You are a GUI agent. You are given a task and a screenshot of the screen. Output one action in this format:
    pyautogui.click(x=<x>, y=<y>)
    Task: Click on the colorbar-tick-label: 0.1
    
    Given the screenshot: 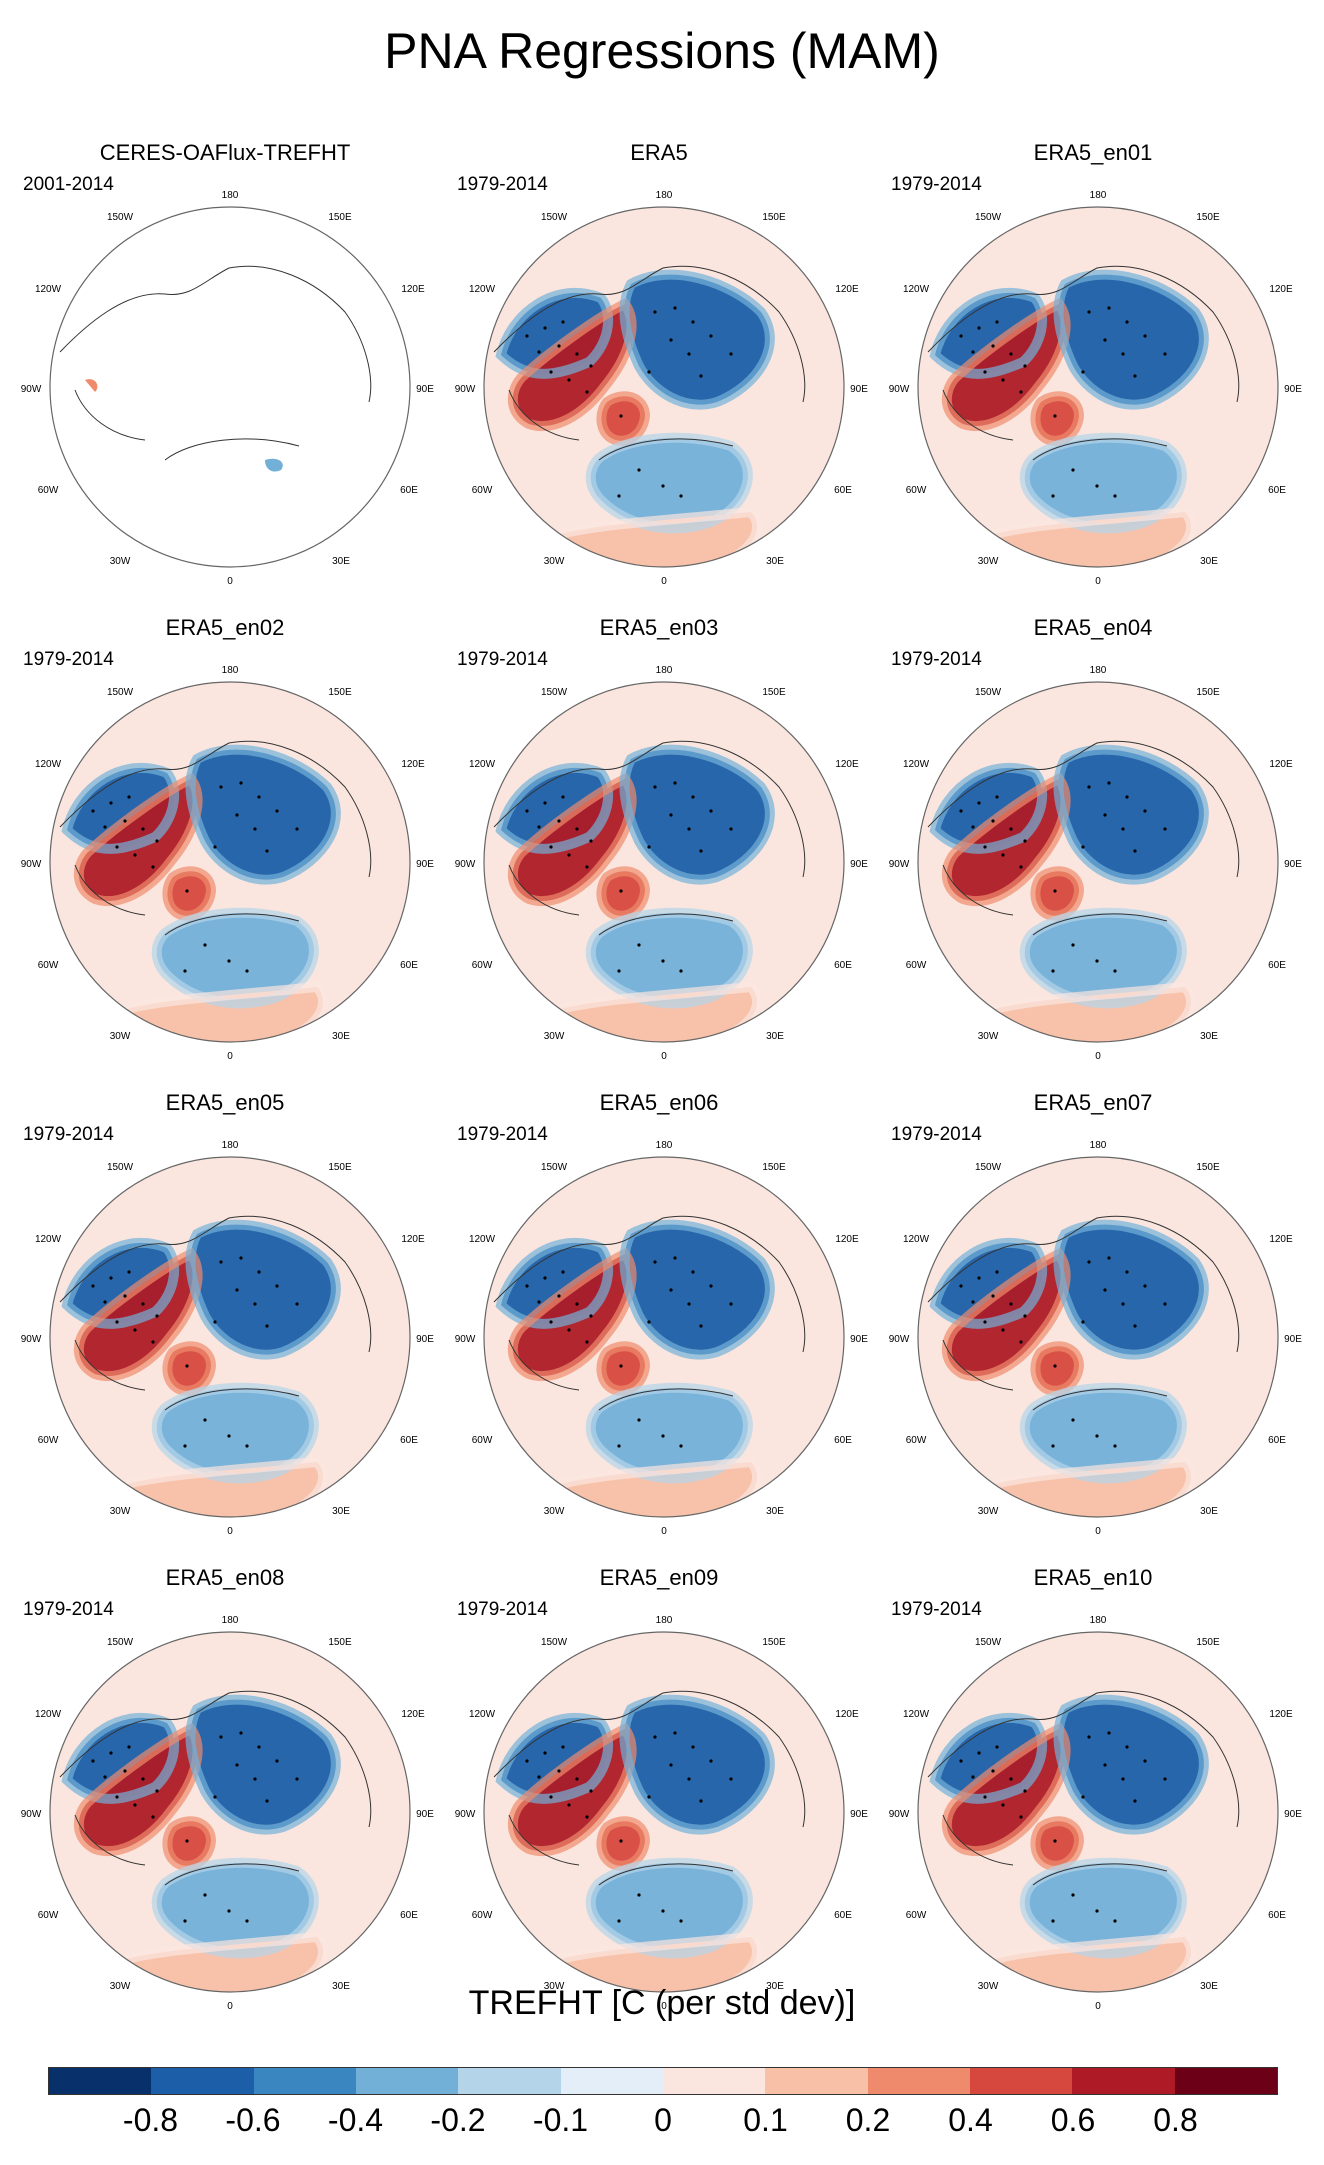 What is the action you would take?
    pyautogui.click(x=765, y=2120)
    